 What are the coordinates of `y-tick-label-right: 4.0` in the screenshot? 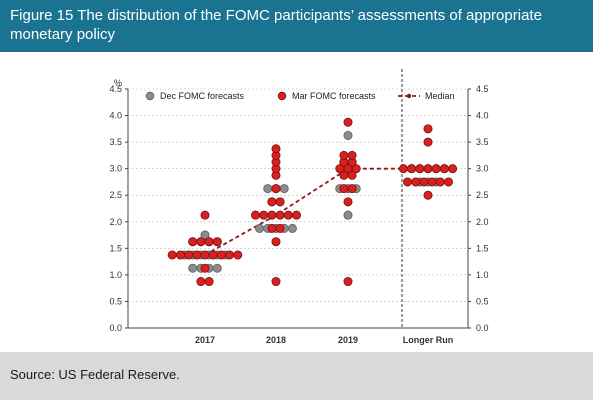 It's located at (482, 116).